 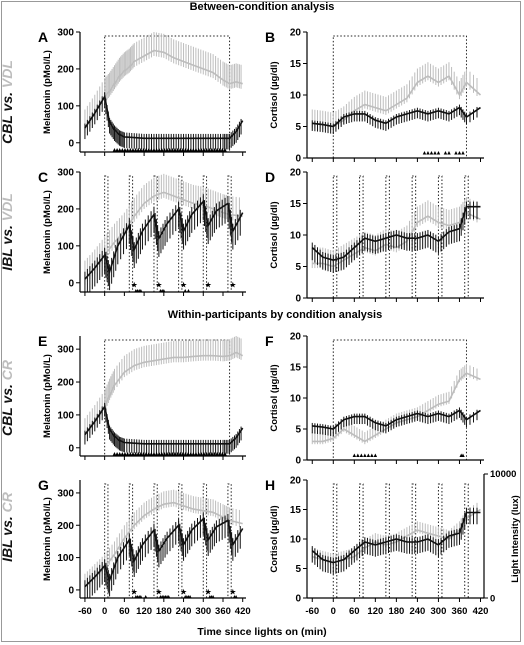 I want to click on panel-f-black-line, so click(x=396, y=419).